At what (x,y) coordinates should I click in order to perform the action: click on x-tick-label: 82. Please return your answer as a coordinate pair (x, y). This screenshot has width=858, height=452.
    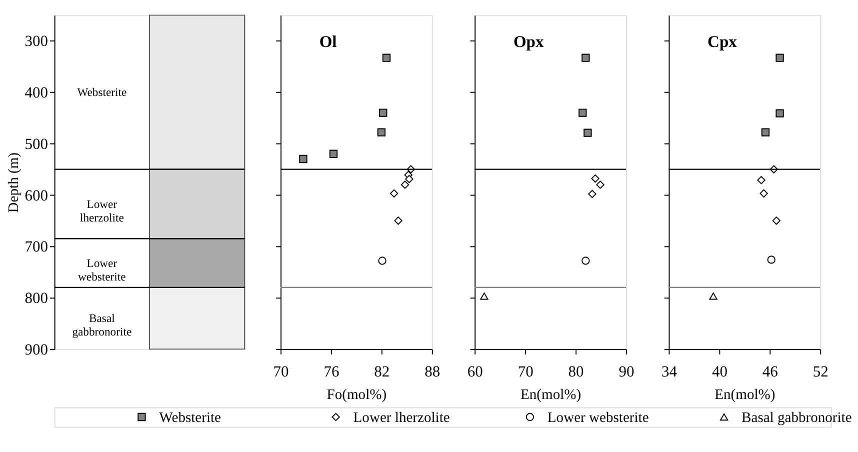
    Looking at the image, I should click on (382, 372).